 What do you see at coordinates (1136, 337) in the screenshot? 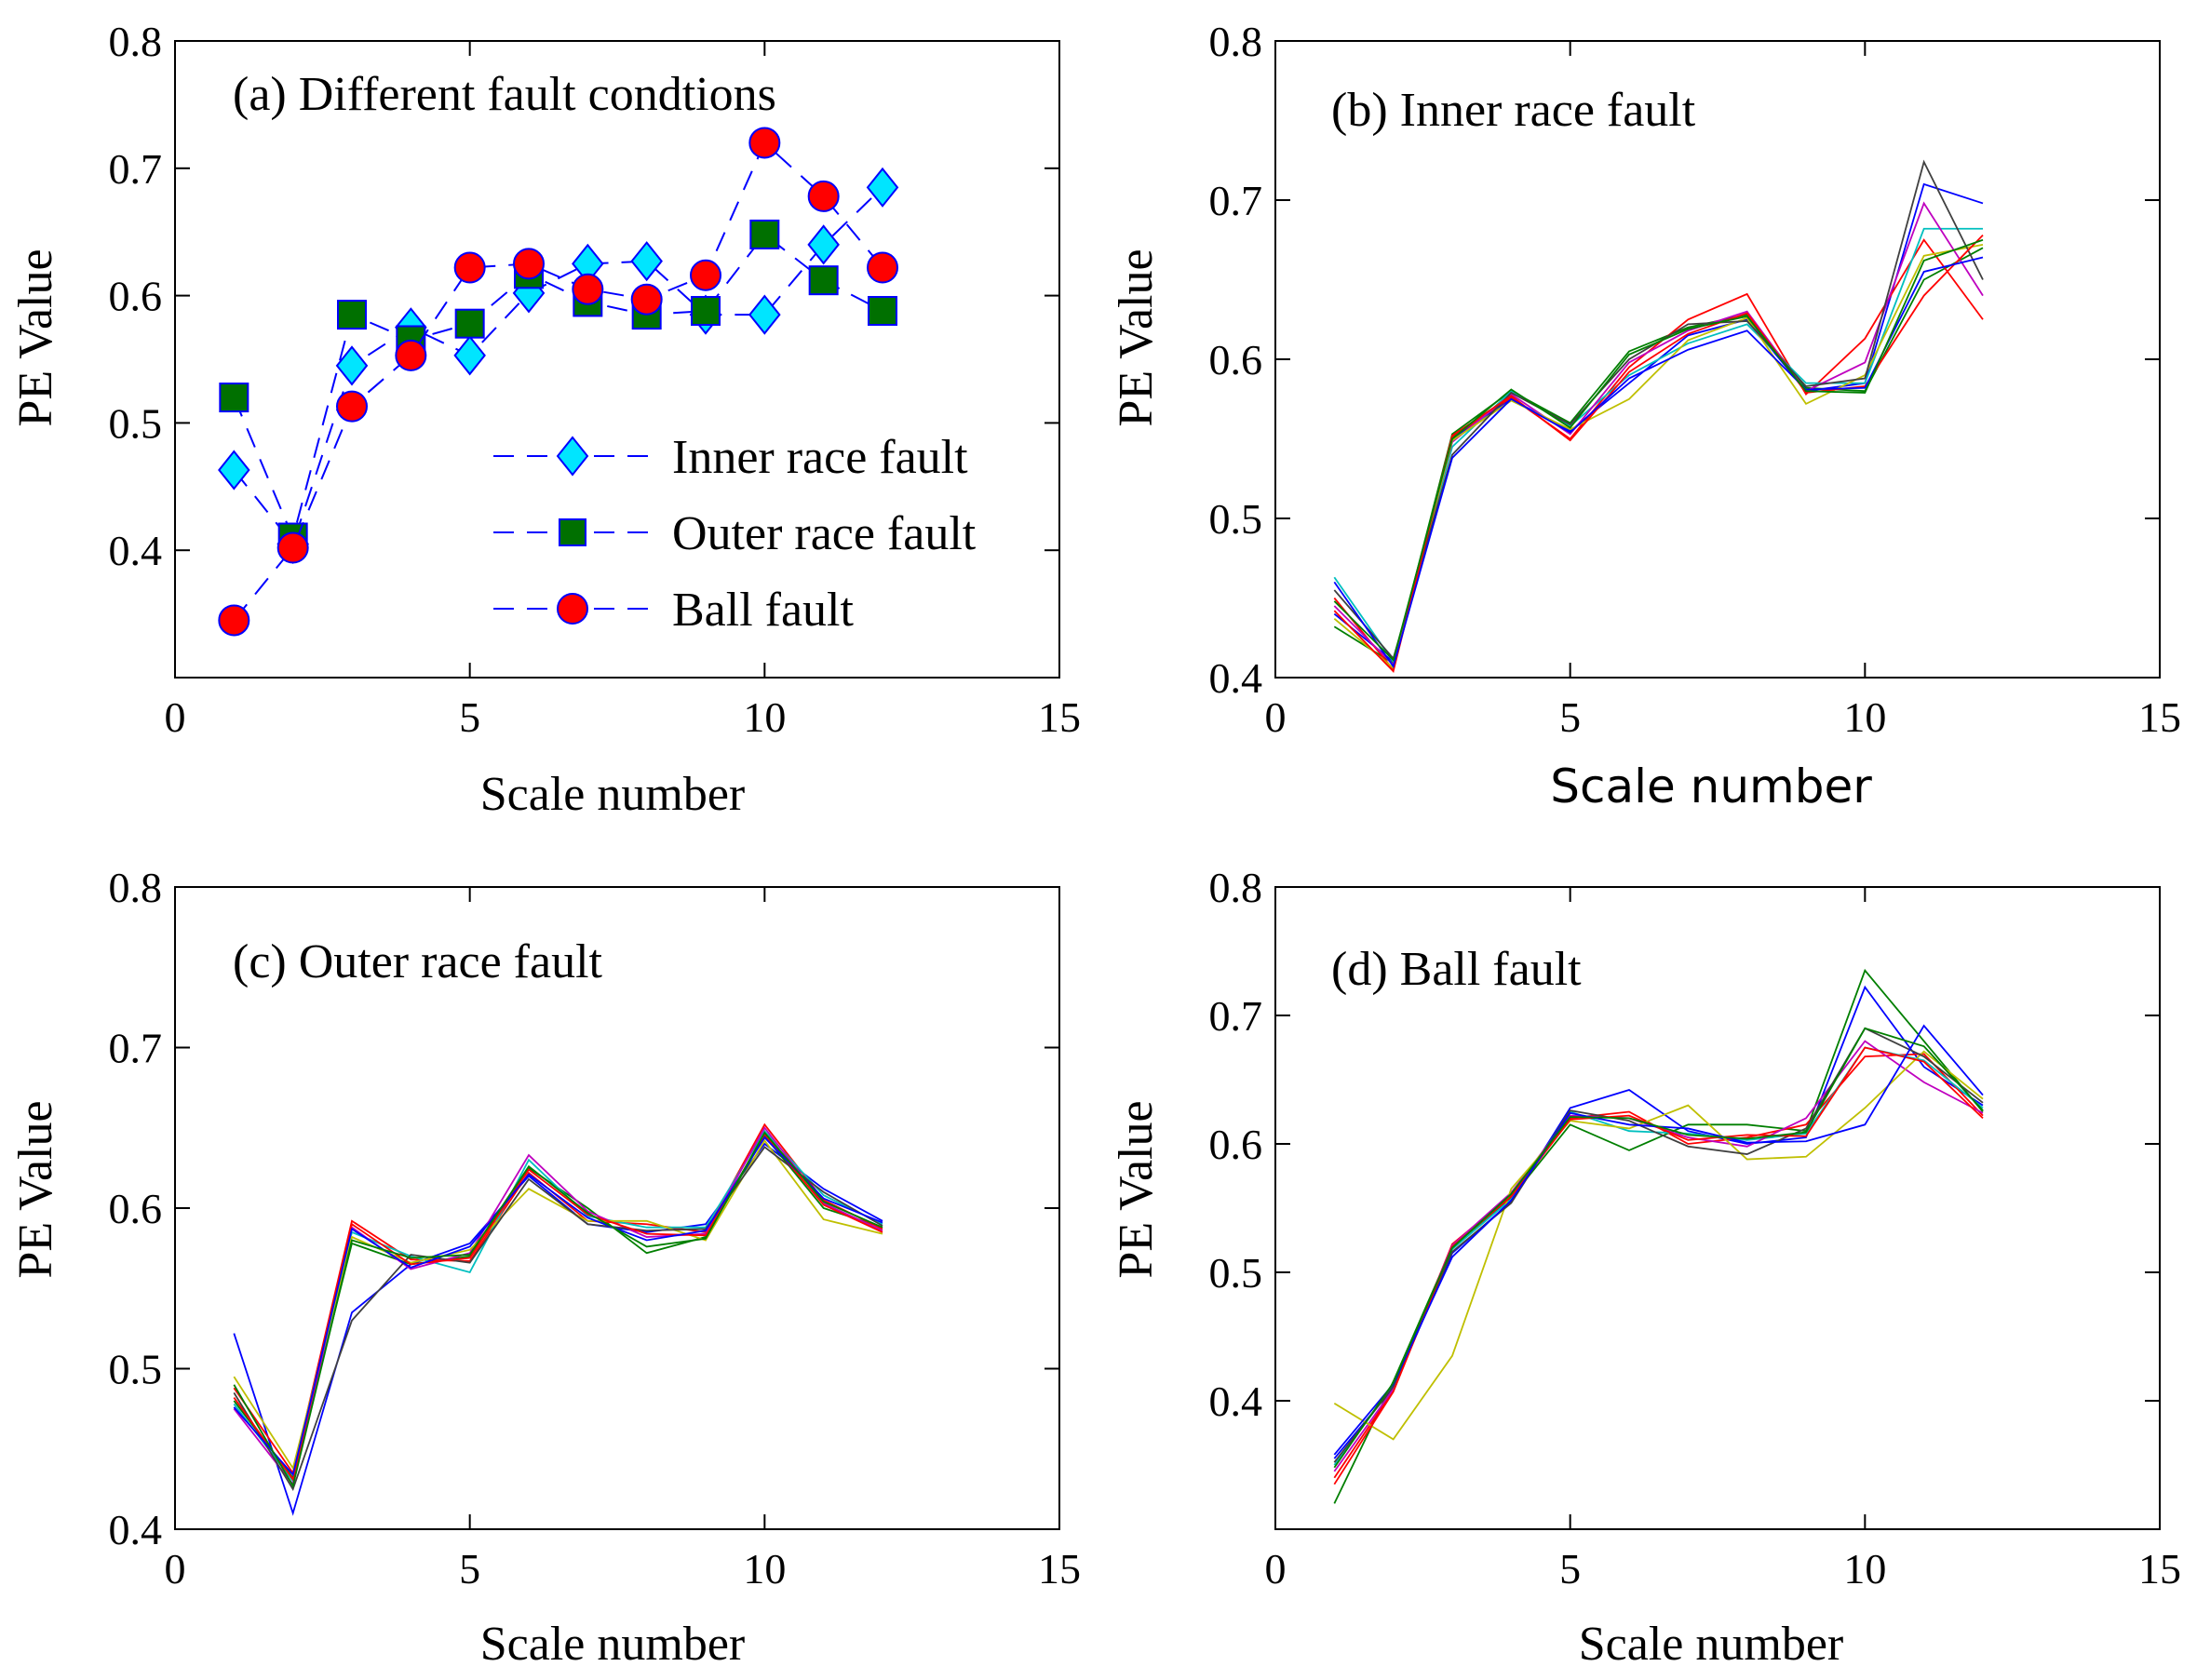
I see `panel-b-ylabel: PE Value` at bounding box center [1136, 337].